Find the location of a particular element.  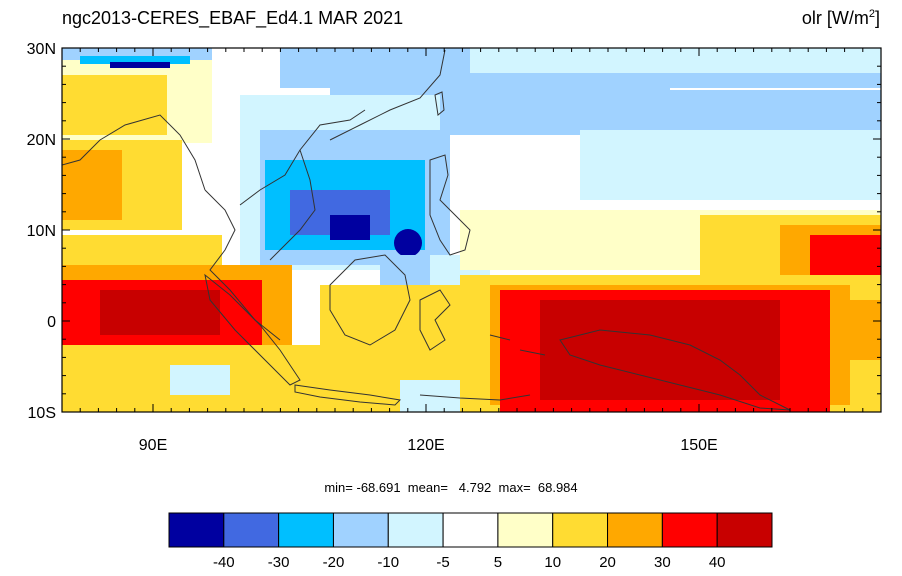

statistics-text: min= -68.691 mean= 4.792 max= 68.984 is located at coordinates (451, 487).